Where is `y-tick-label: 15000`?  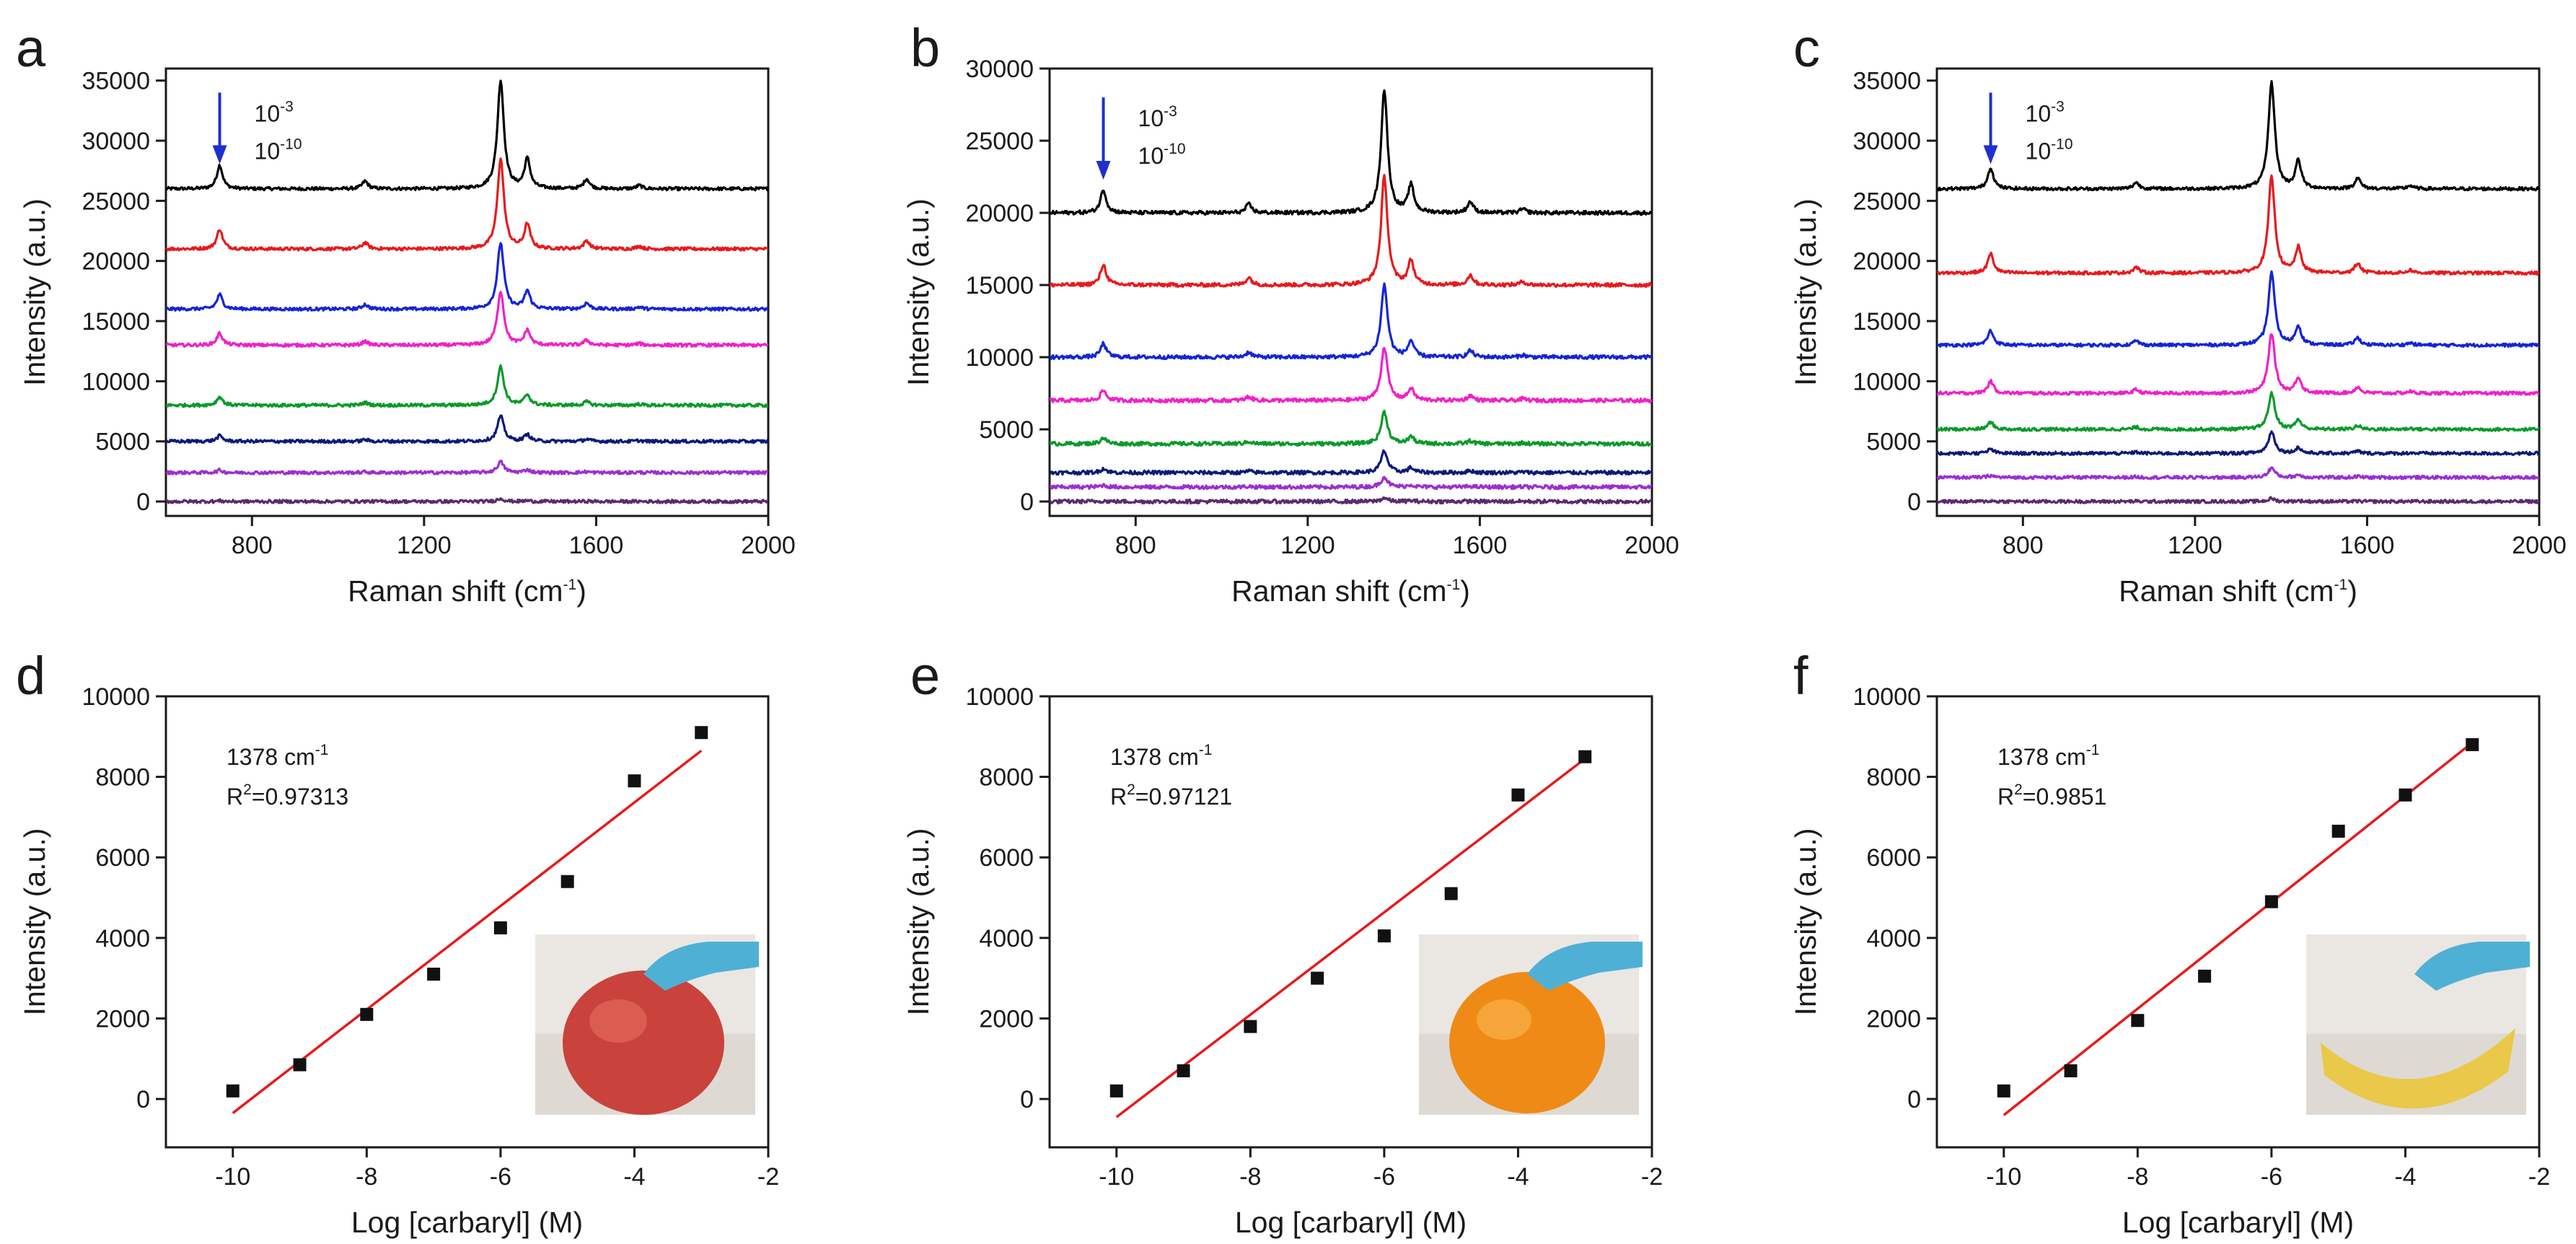
y-tick-label: 15000 is located at coordinates (999, 285).